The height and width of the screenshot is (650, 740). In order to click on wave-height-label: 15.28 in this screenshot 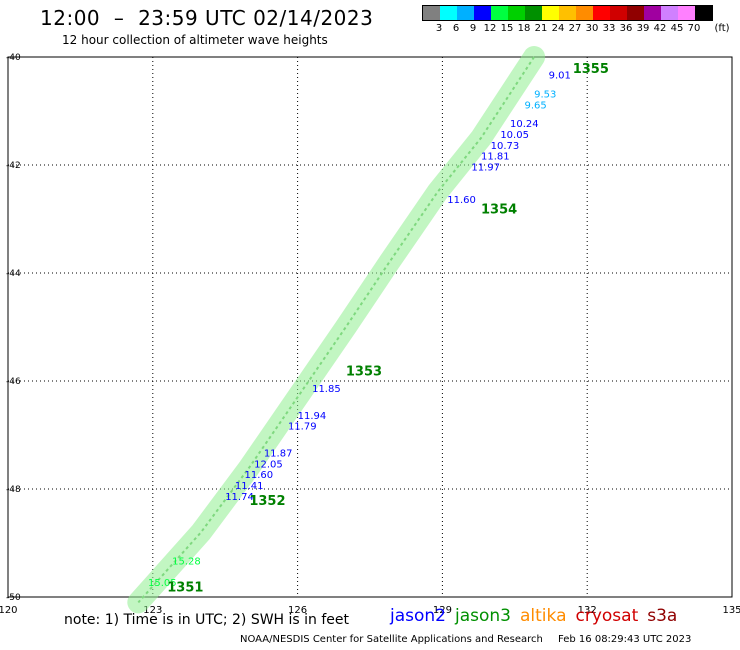, I will do `click(186, 562)`.